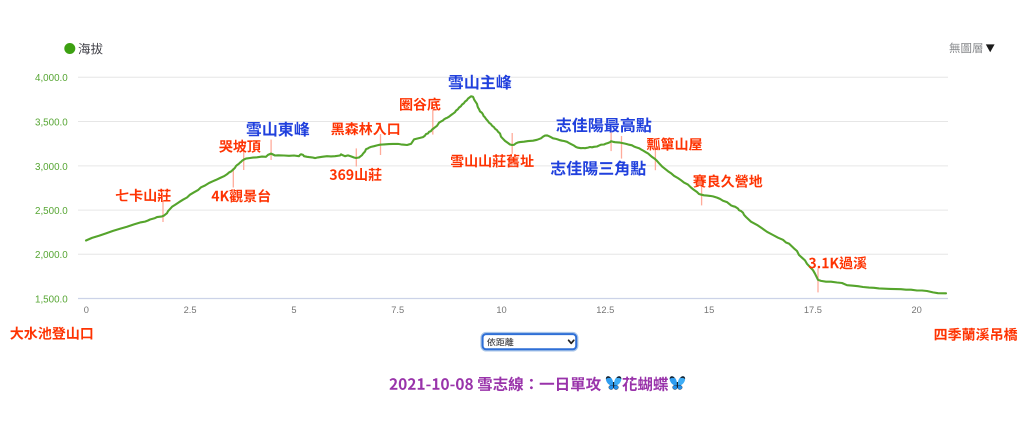 Image resolution: width=1024 pixels, height=436 pixels. What do you see at coordinates (917, 310) in the screenshot?
I see `svg-text: 20` at bounding box center [917, 310].